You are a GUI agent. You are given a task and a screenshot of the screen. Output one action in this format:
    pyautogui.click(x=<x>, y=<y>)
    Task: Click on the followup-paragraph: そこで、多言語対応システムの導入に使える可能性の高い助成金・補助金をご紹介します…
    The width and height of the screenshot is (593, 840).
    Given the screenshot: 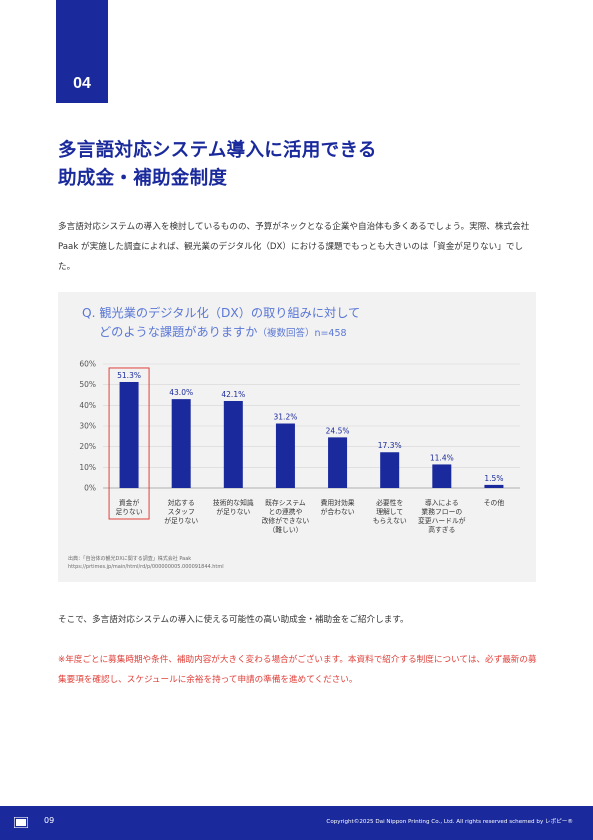 What is the action you would take?
    pyautogui.click(x=233, y=620)
    